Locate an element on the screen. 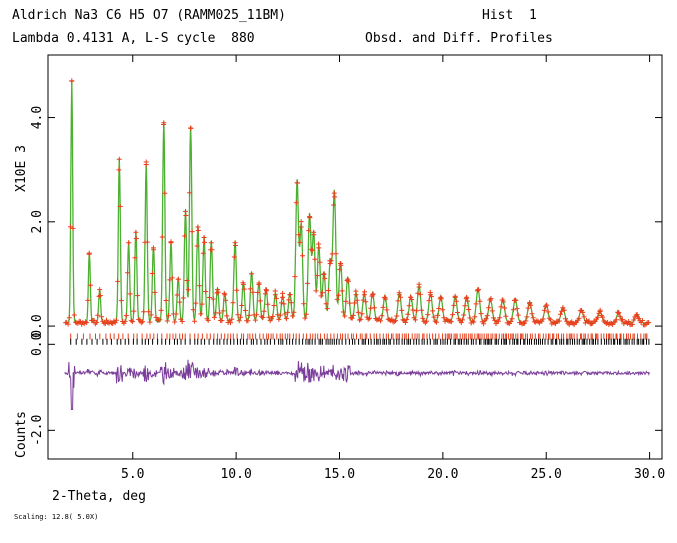 The height and width of the screenshot is (543, 677). title-right: Hist 1 is located at coordinates (509, 15).